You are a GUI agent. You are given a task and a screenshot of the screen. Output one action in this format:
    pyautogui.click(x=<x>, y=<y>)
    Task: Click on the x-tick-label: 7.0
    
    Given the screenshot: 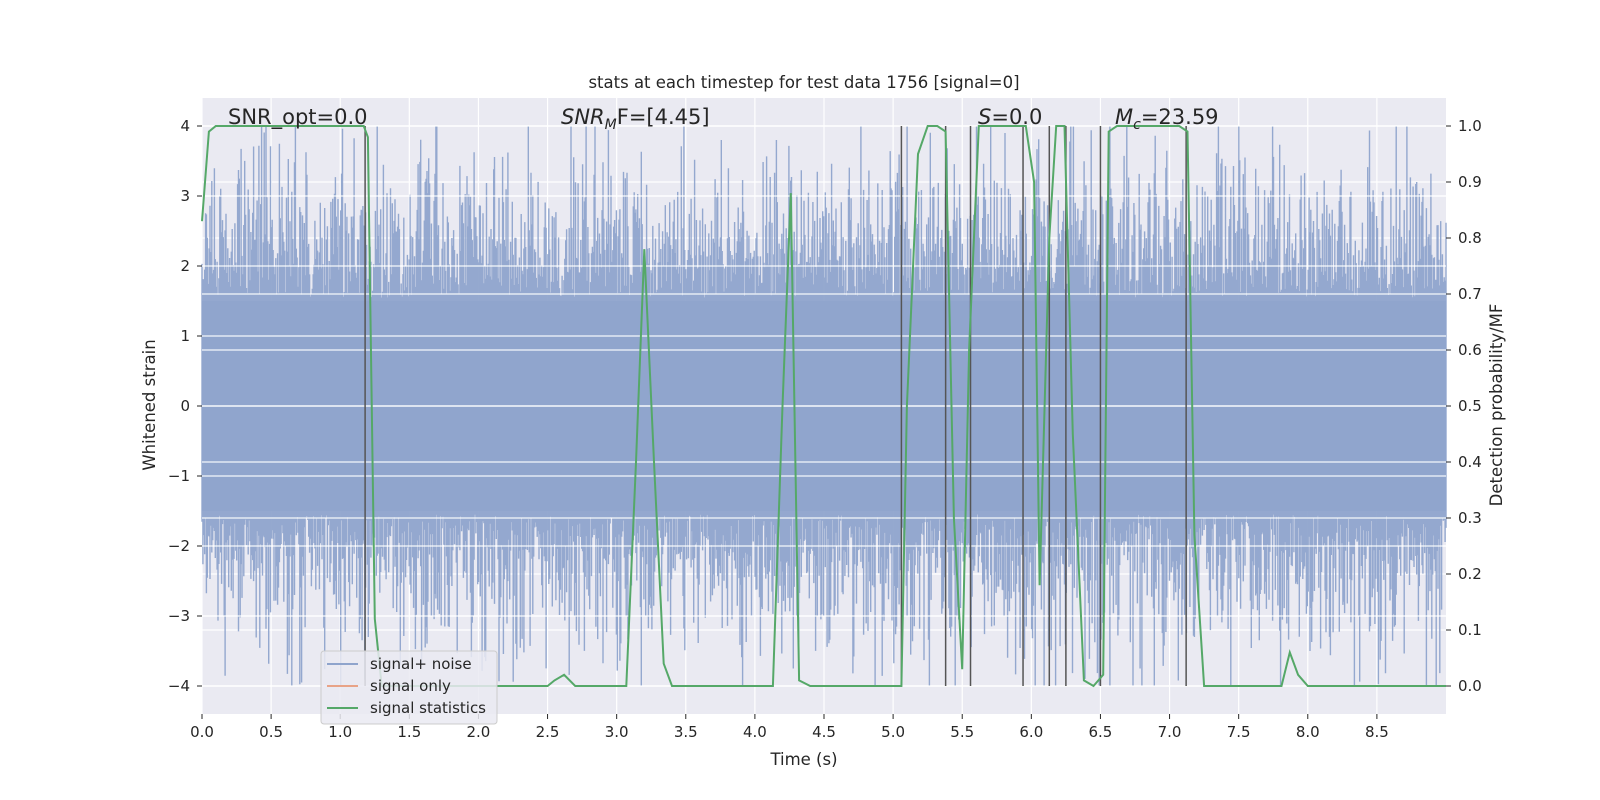 What is the action you would take?
    pyautogui.click(x=1170, y=732)
    